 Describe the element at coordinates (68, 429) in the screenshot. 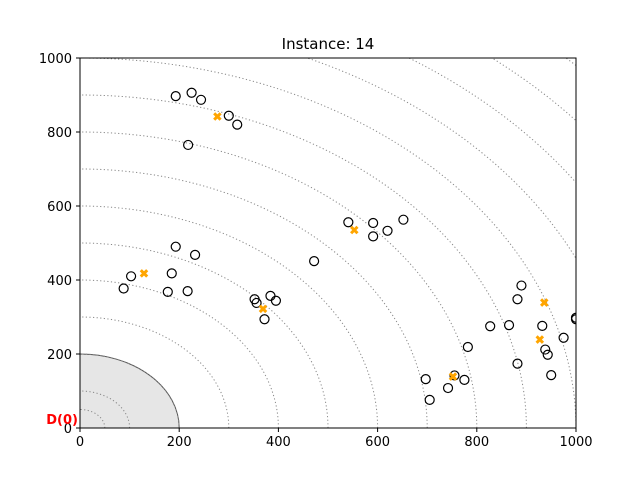

I see `y-tick-label: 0` at that location.